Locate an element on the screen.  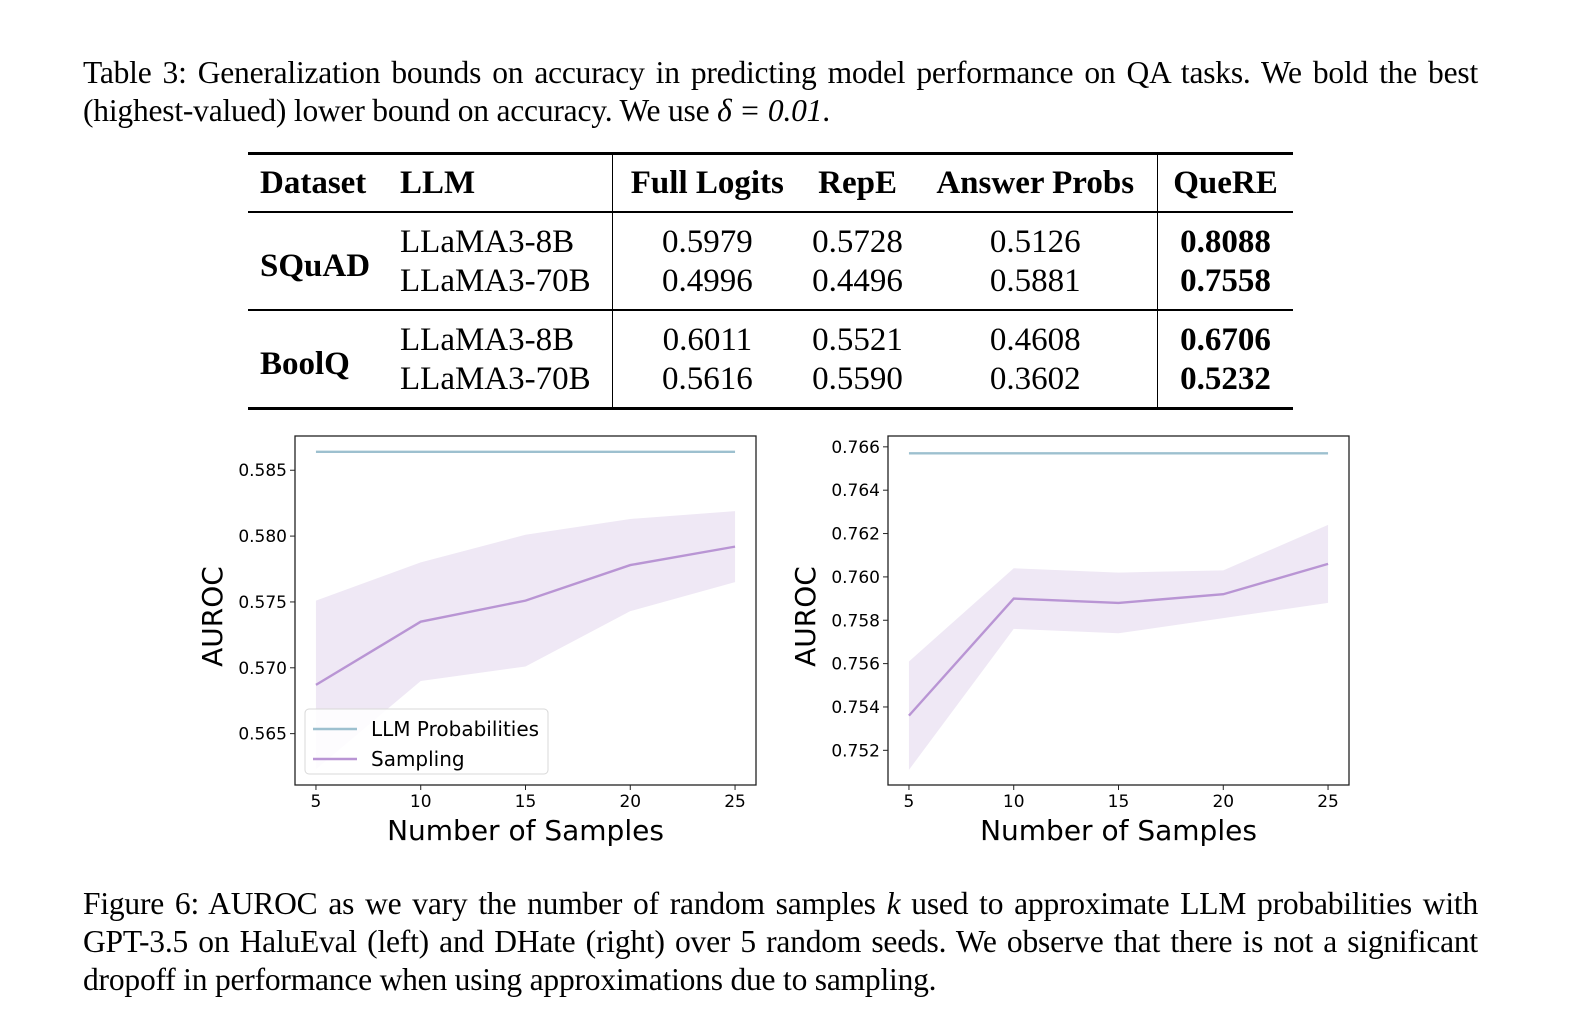
x-tick-label: 5 is located at coordinates (316, 802).